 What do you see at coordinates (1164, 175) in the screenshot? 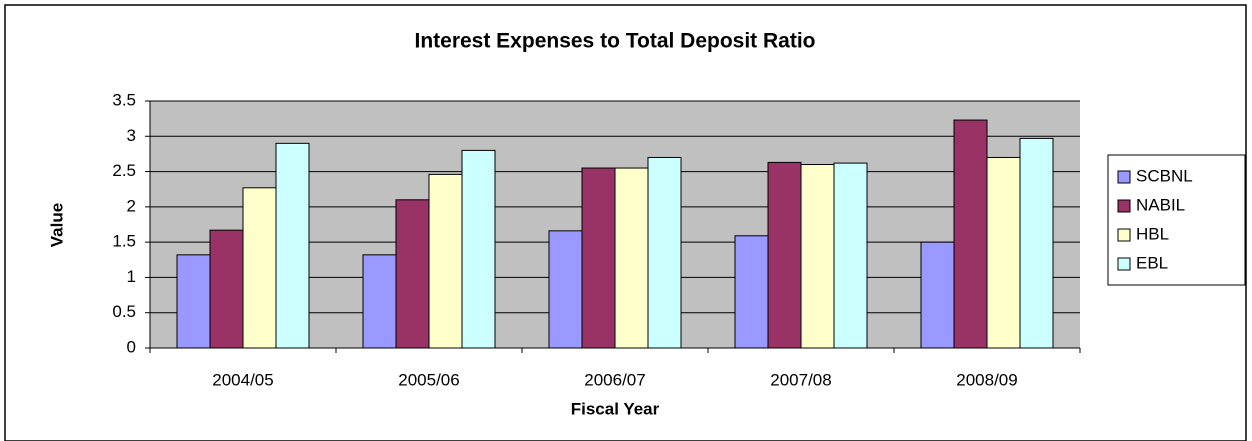
I see `legend-label: SCBNL` at bounding box center [1164, 175].